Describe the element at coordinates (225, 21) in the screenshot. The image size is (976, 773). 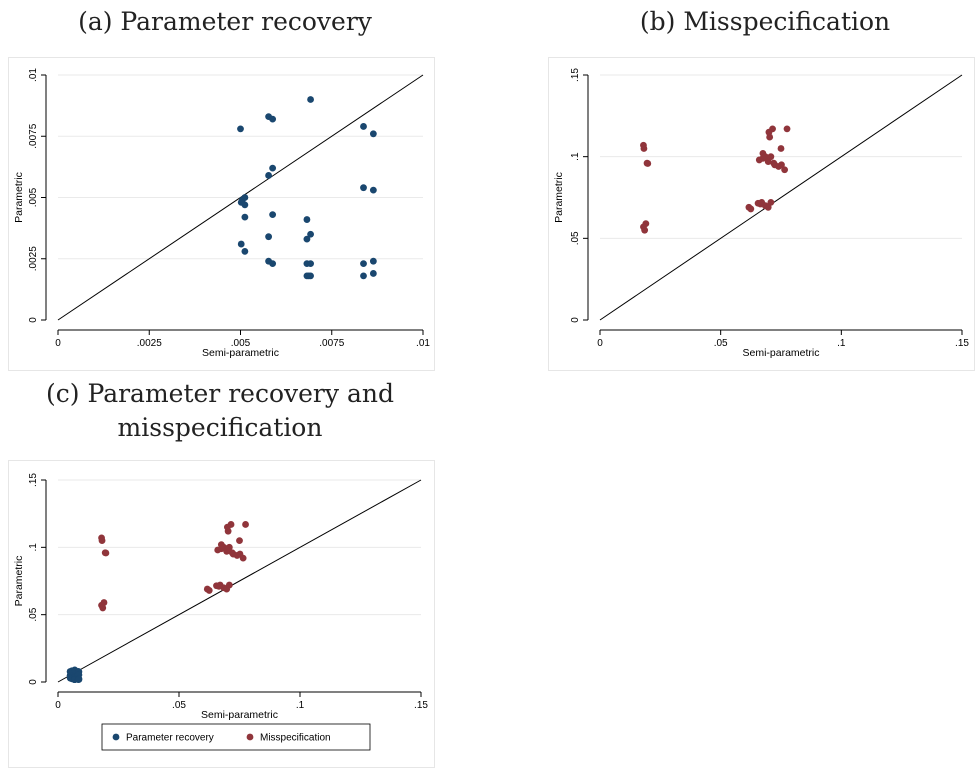
I see `caption-a: (a) Parameter recovery` at that location.